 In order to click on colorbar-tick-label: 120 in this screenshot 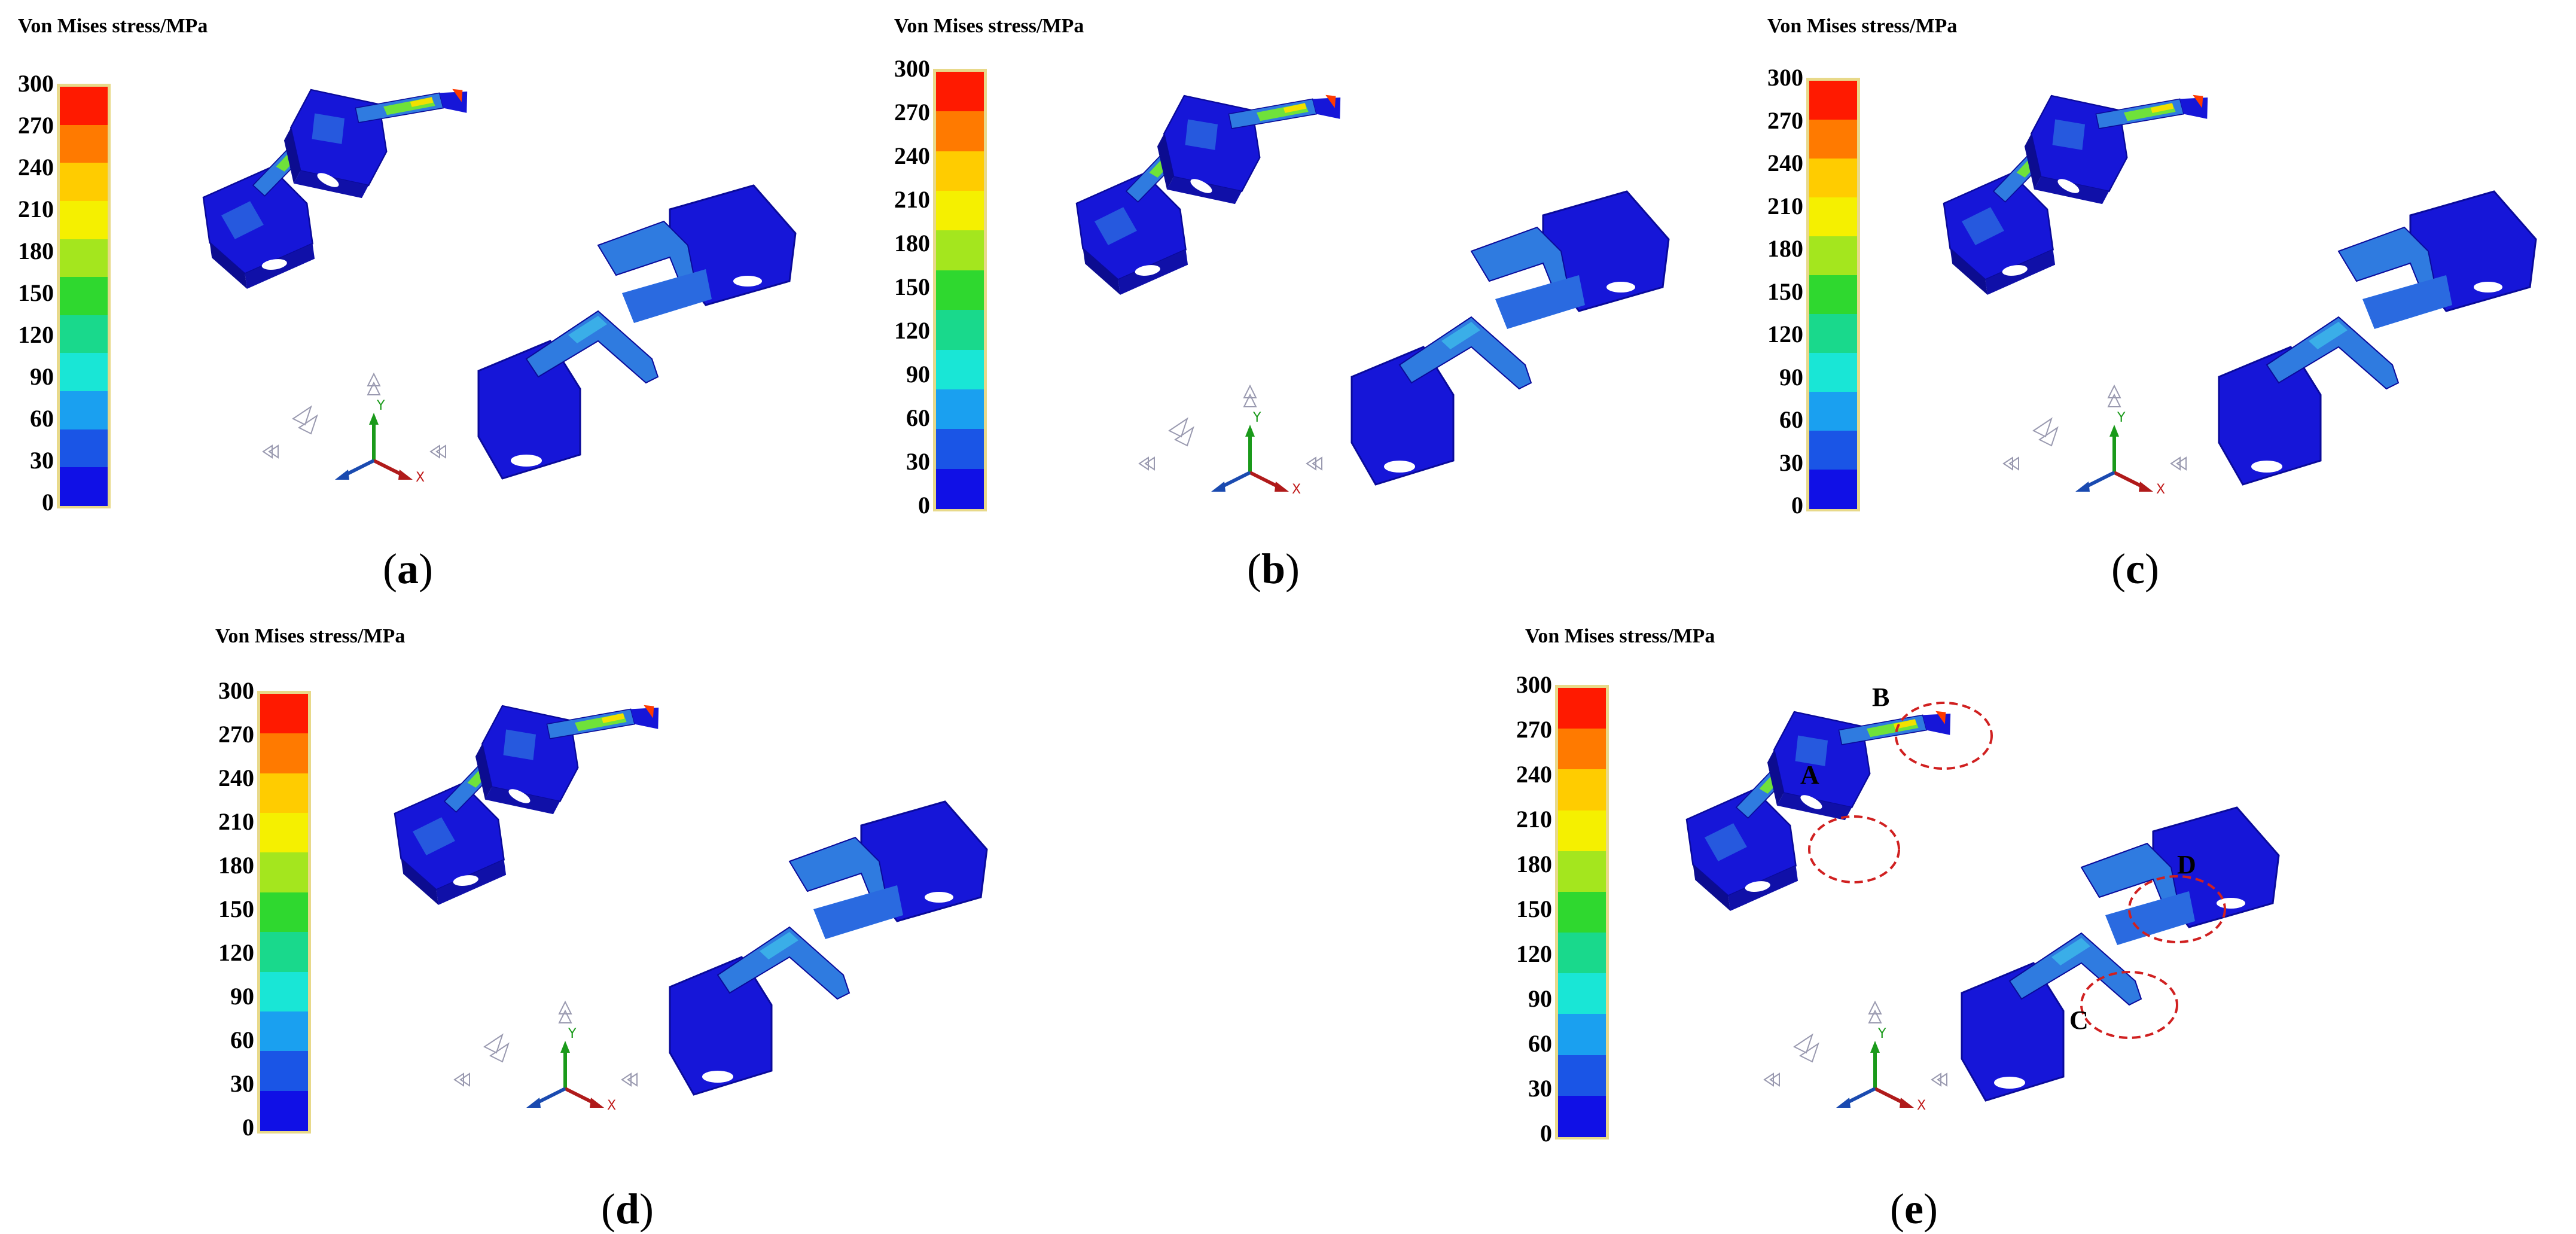, I will do `click(1785, 334)`.